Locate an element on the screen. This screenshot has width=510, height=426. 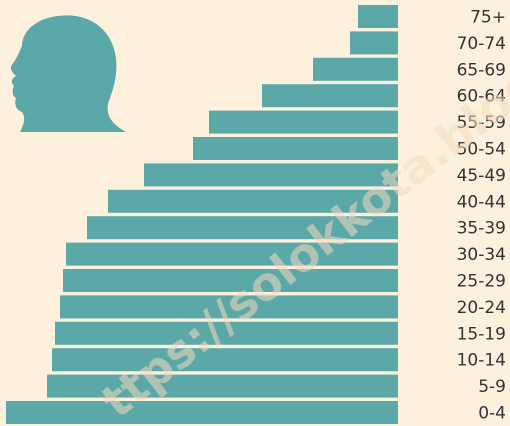
category-label: 70-74 is located at coordinates (481, 44).